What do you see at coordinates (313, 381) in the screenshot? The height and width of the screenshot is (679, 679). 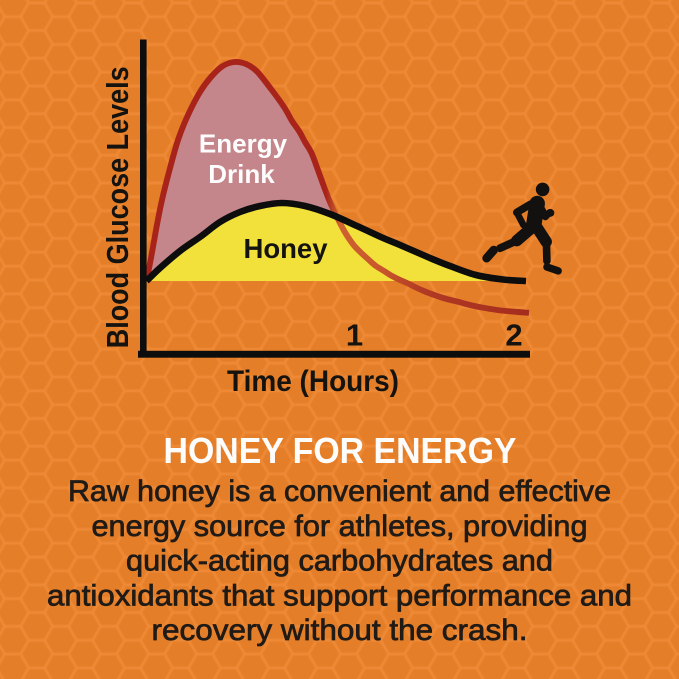 I see `svg-text: Time (Hours)` at bounding box center [313, 381].